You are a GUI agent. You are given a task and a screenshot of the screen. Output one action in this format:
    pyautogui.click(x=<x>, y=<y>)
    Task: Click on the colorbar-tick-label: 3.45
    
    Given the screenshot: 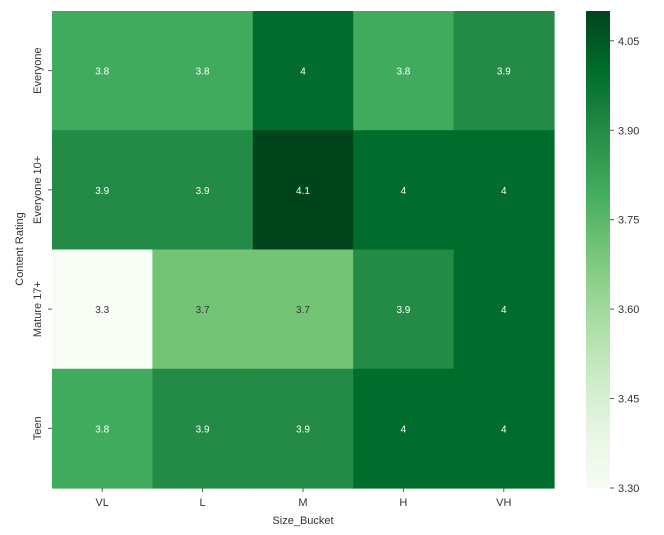 What is the action you would take?
    pyautogui.click(x=628, y=400)
    